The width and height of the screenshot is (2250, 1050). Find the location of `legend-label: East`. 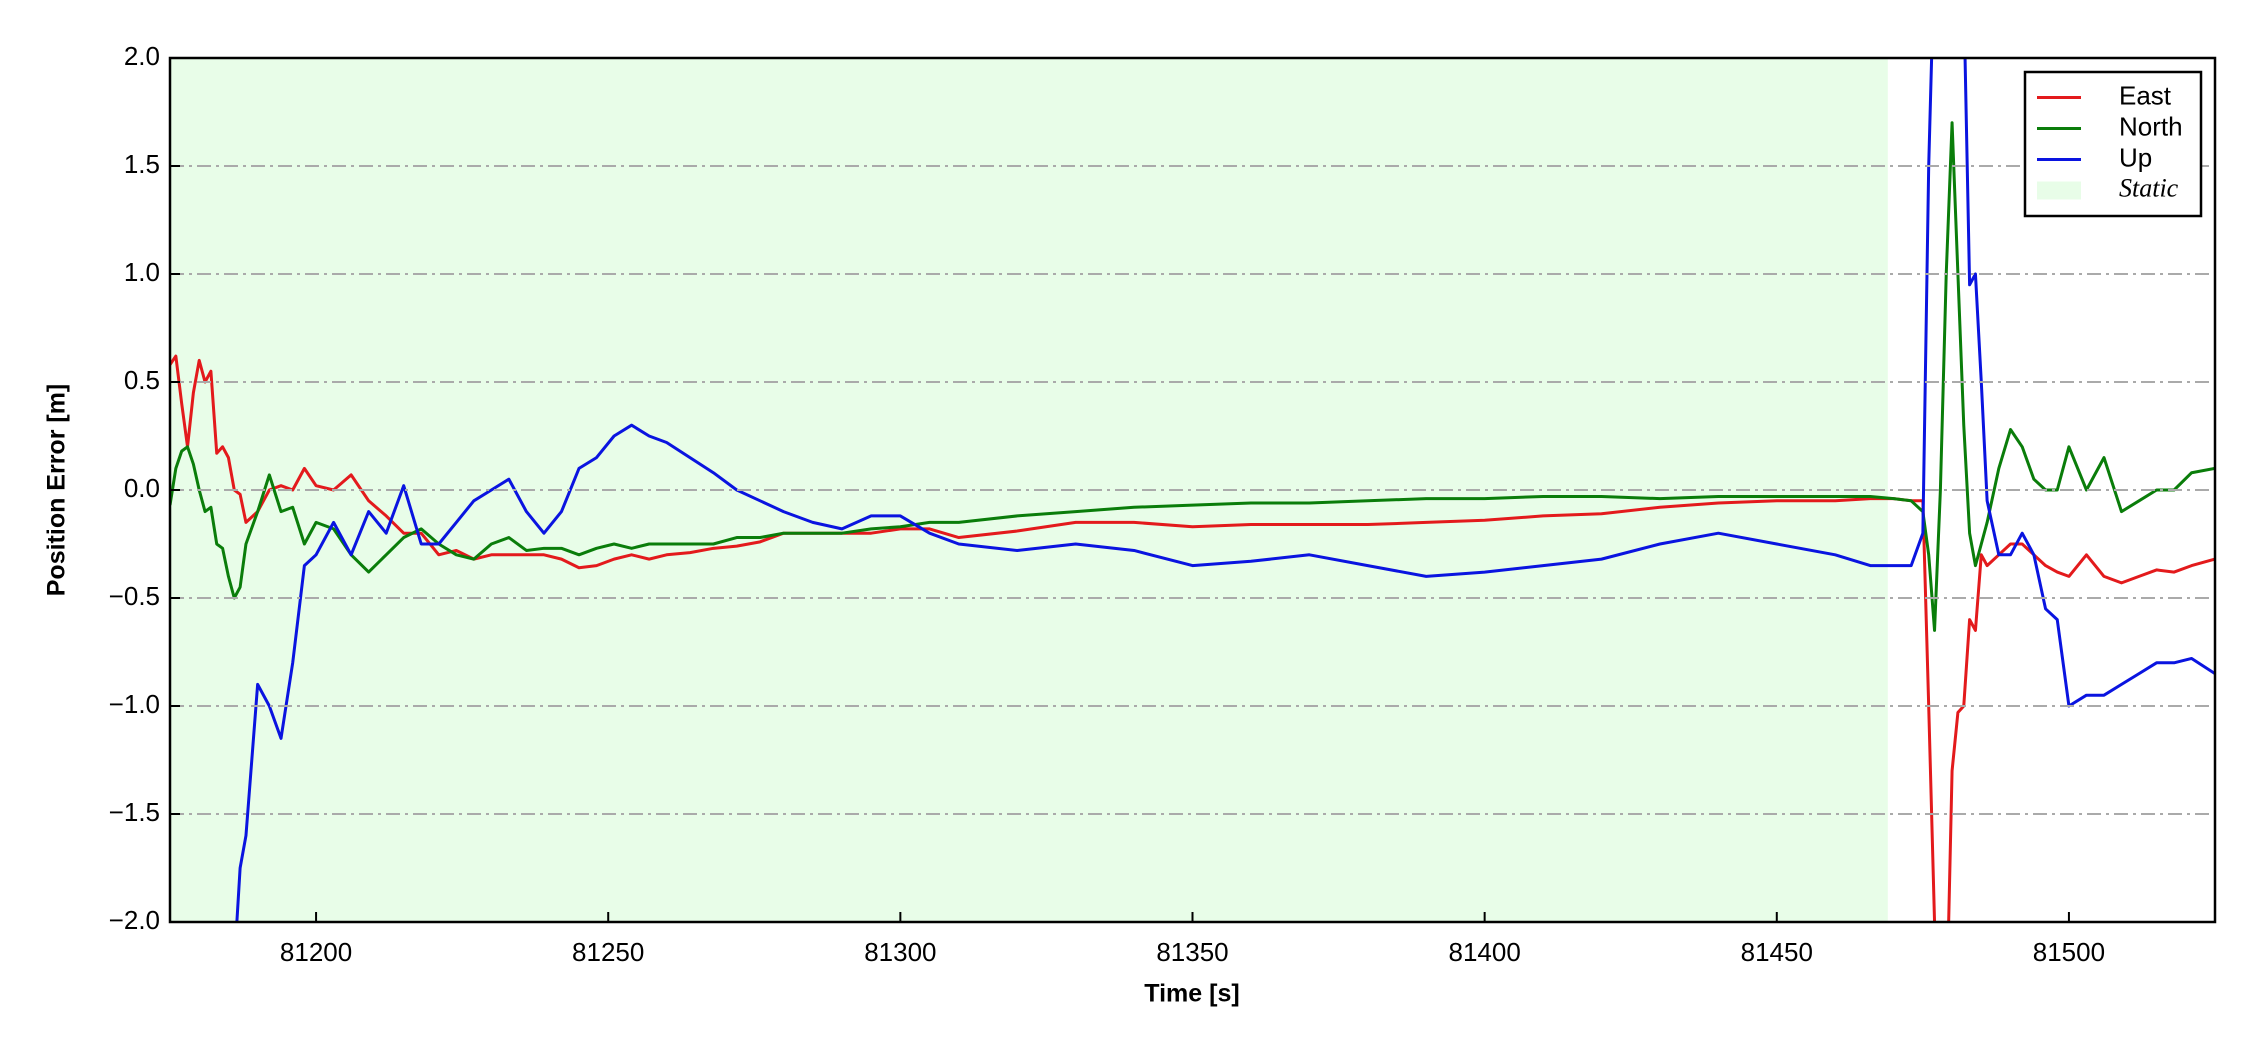

legend-label: East is located at coordinates (2145, 95).